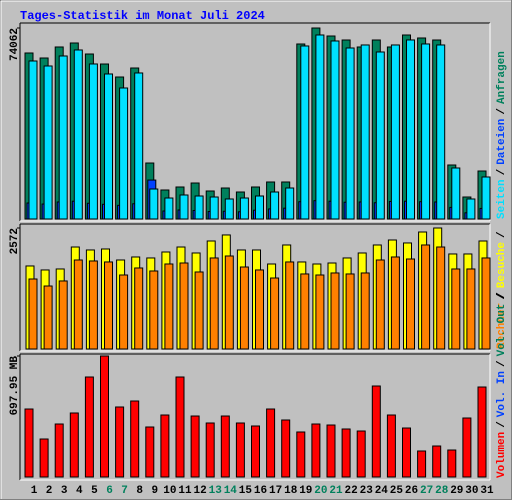  What do you see at coordinates (502, 326) in the screenshot?
I see `legend-entry: Rechner` at bounding box center [502, 326].